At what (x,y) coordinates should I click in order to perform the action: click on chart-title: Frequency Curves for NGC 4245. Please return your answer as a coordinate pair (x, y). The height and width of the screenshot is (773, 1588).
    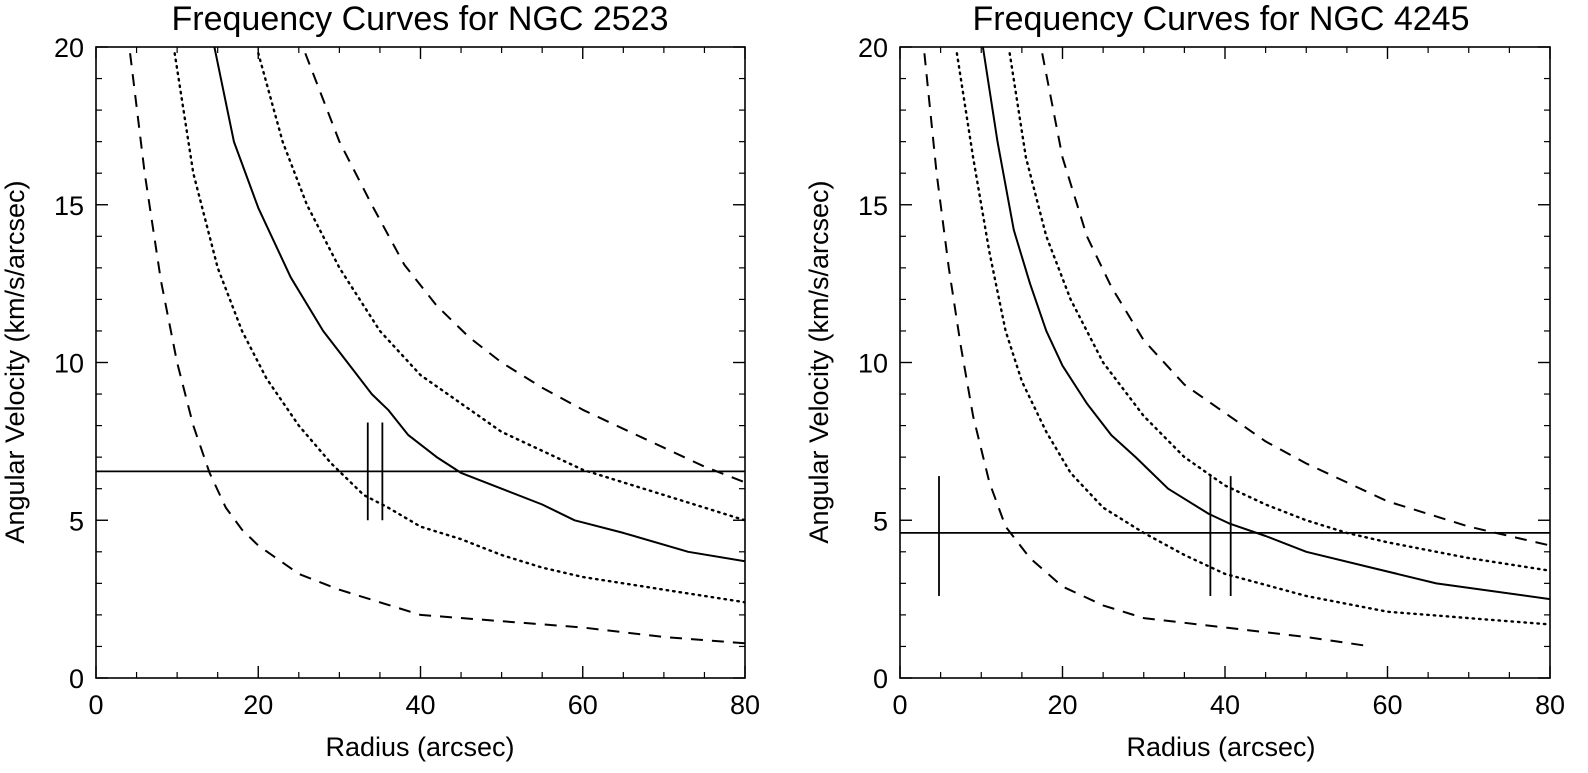
    Looking at the image, I should click on (1221, 19).